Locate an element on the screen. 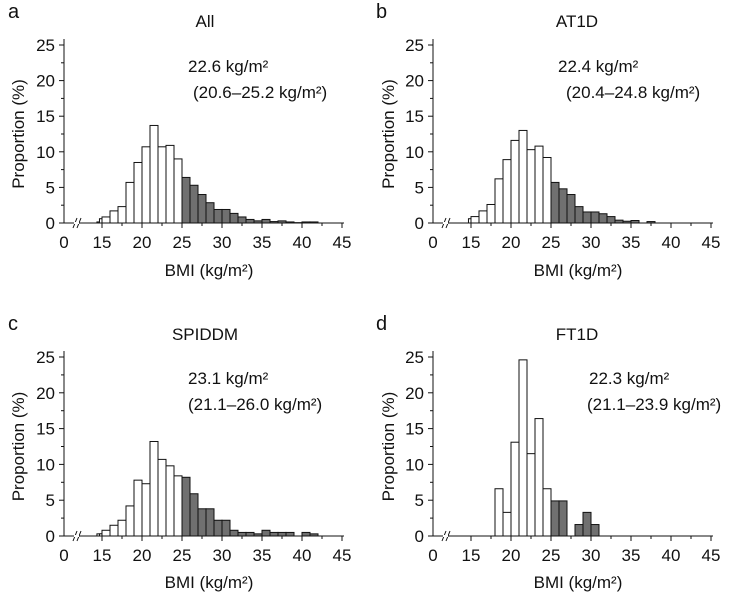 The height and width of the screenshot is (597, 749). panel-letter: a is located at coordinates (14, 12).